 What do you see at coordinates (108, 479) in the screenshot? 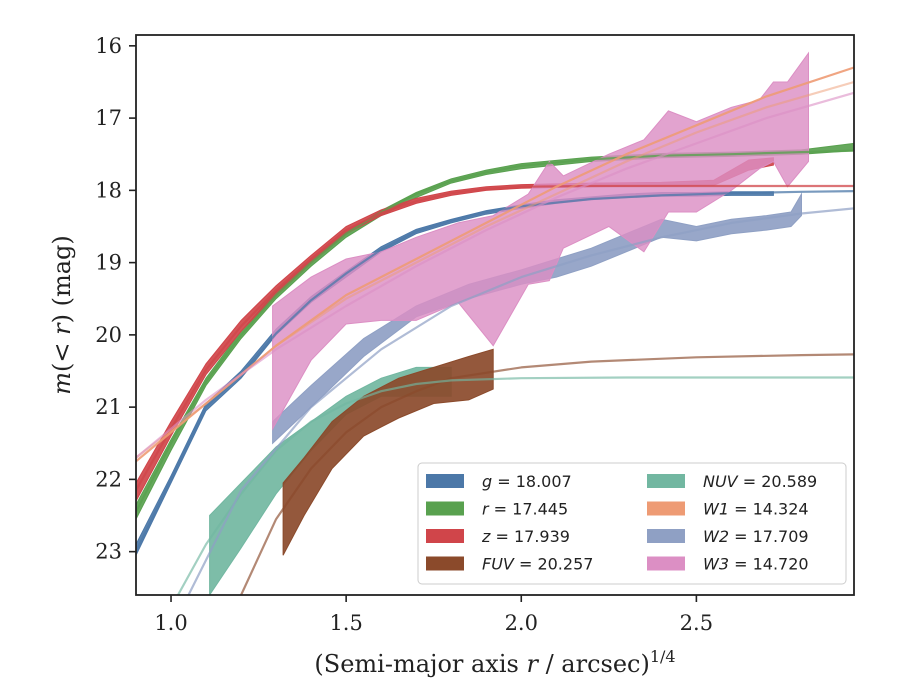
I see `y-tick-label: 22` at bounding box center [108, 479].